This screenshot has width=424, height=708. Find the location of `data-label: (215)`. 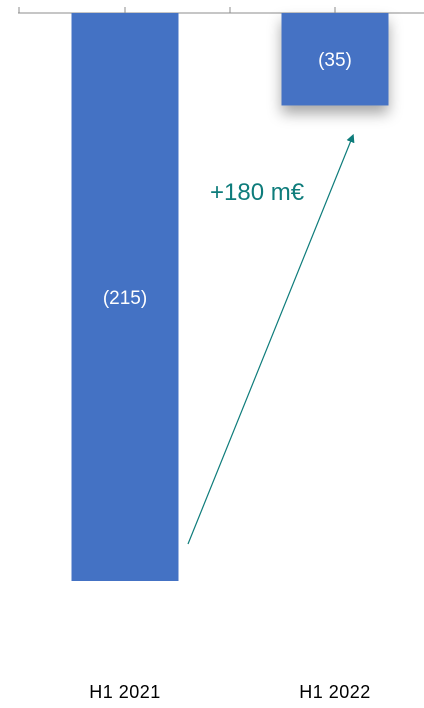

data-label: (215) is located at coordinates (125, 298).